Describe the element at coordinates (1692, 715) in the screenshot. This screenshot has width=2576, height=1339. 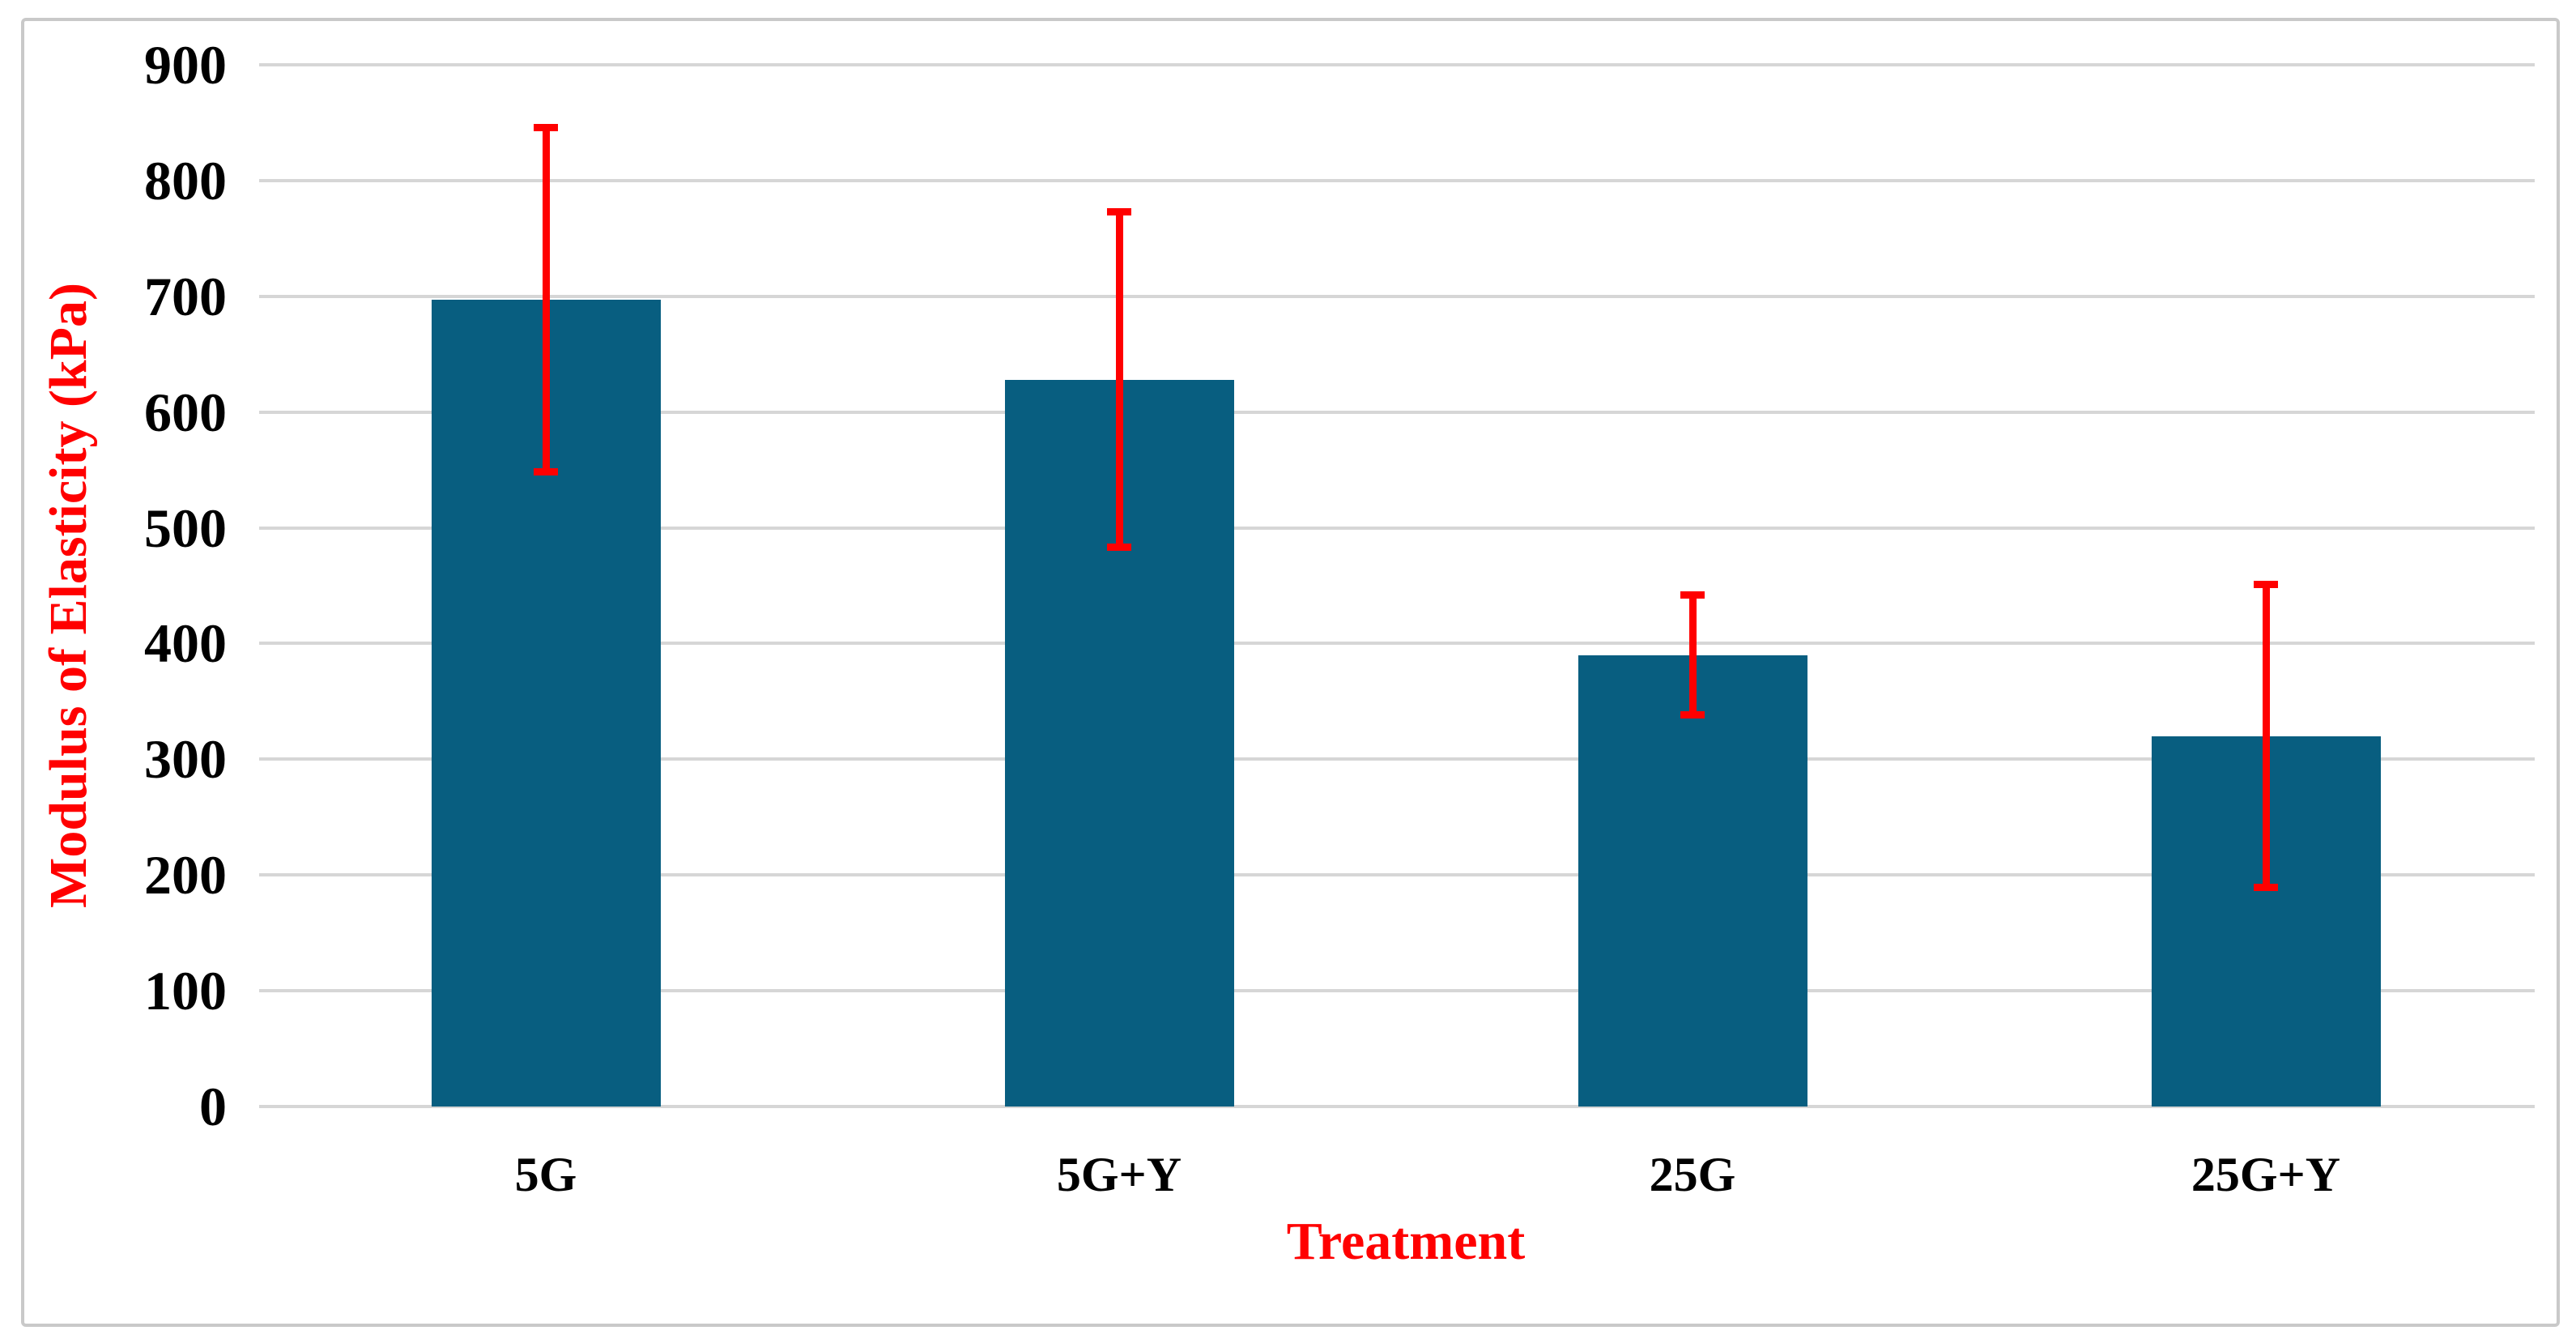
I see `error-bar-bottom-cap-25G` at that location.